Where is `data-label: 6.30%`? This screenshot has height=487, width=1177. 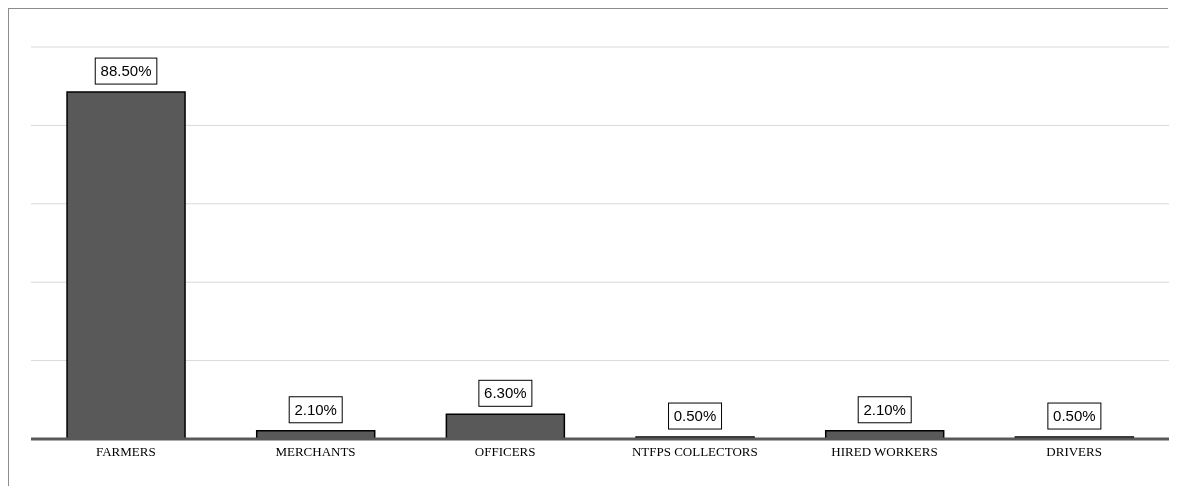 data-label: 6.30% is located at coordinates (505, 393).